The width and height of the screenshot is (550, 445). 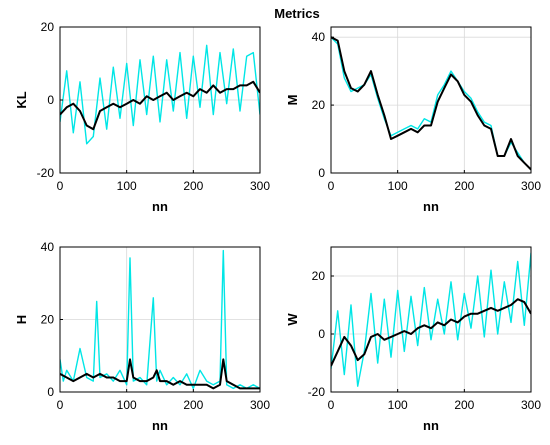 What do you see at coordinates (292, 100) in the screenshot?
I see `y-axis-label: M` at bounding box center [292, 100].